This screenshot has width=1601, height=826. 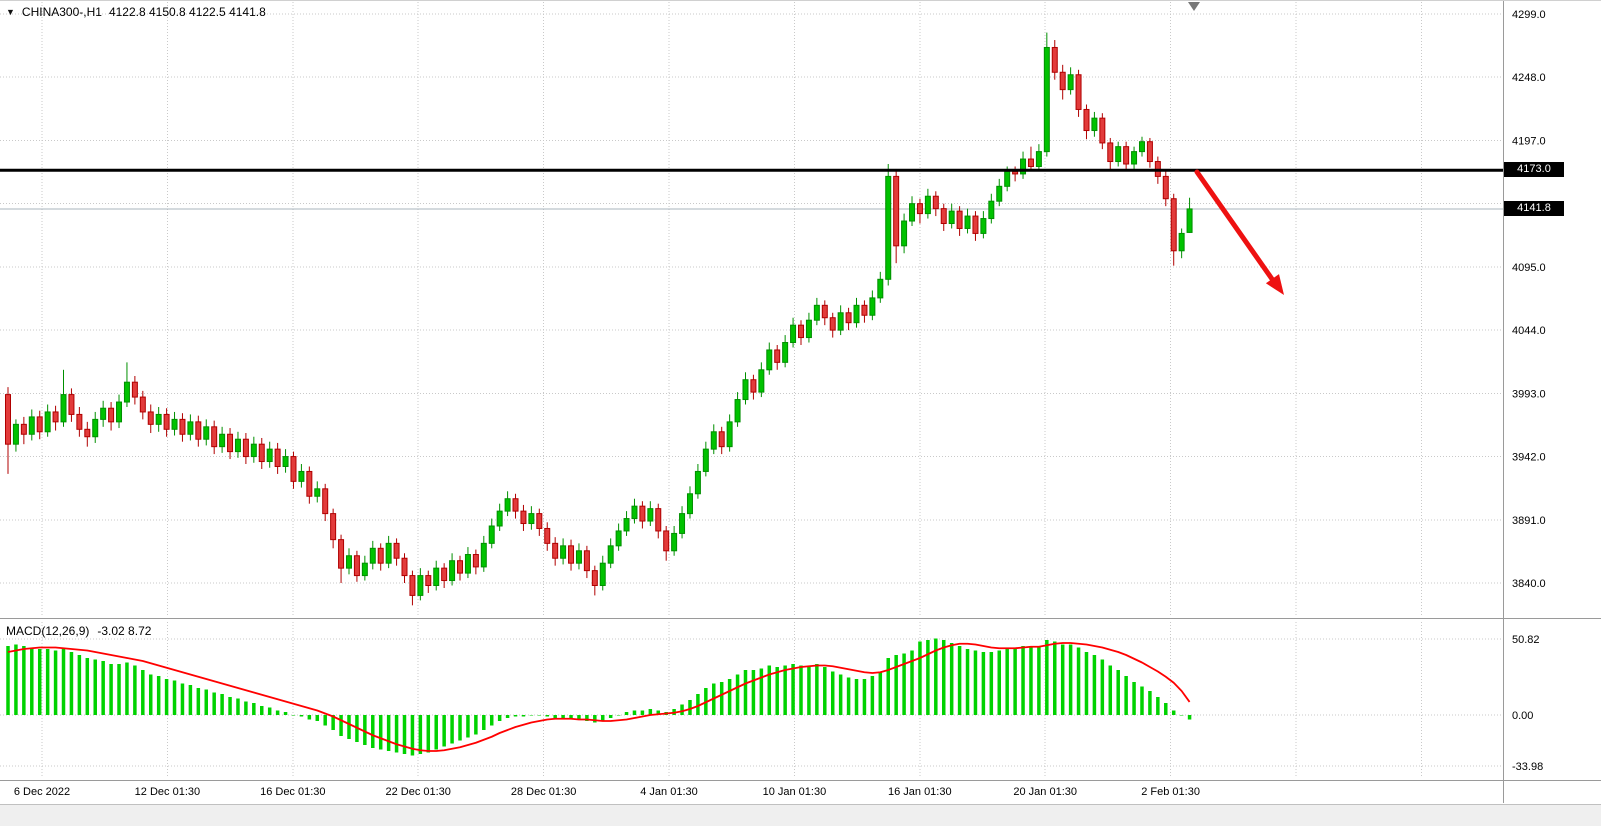 What do you see at coordinates (61, 12) in the screenshot?
I see `symbol-period: CHINA300-,H1` at bounding box center [61, 12].